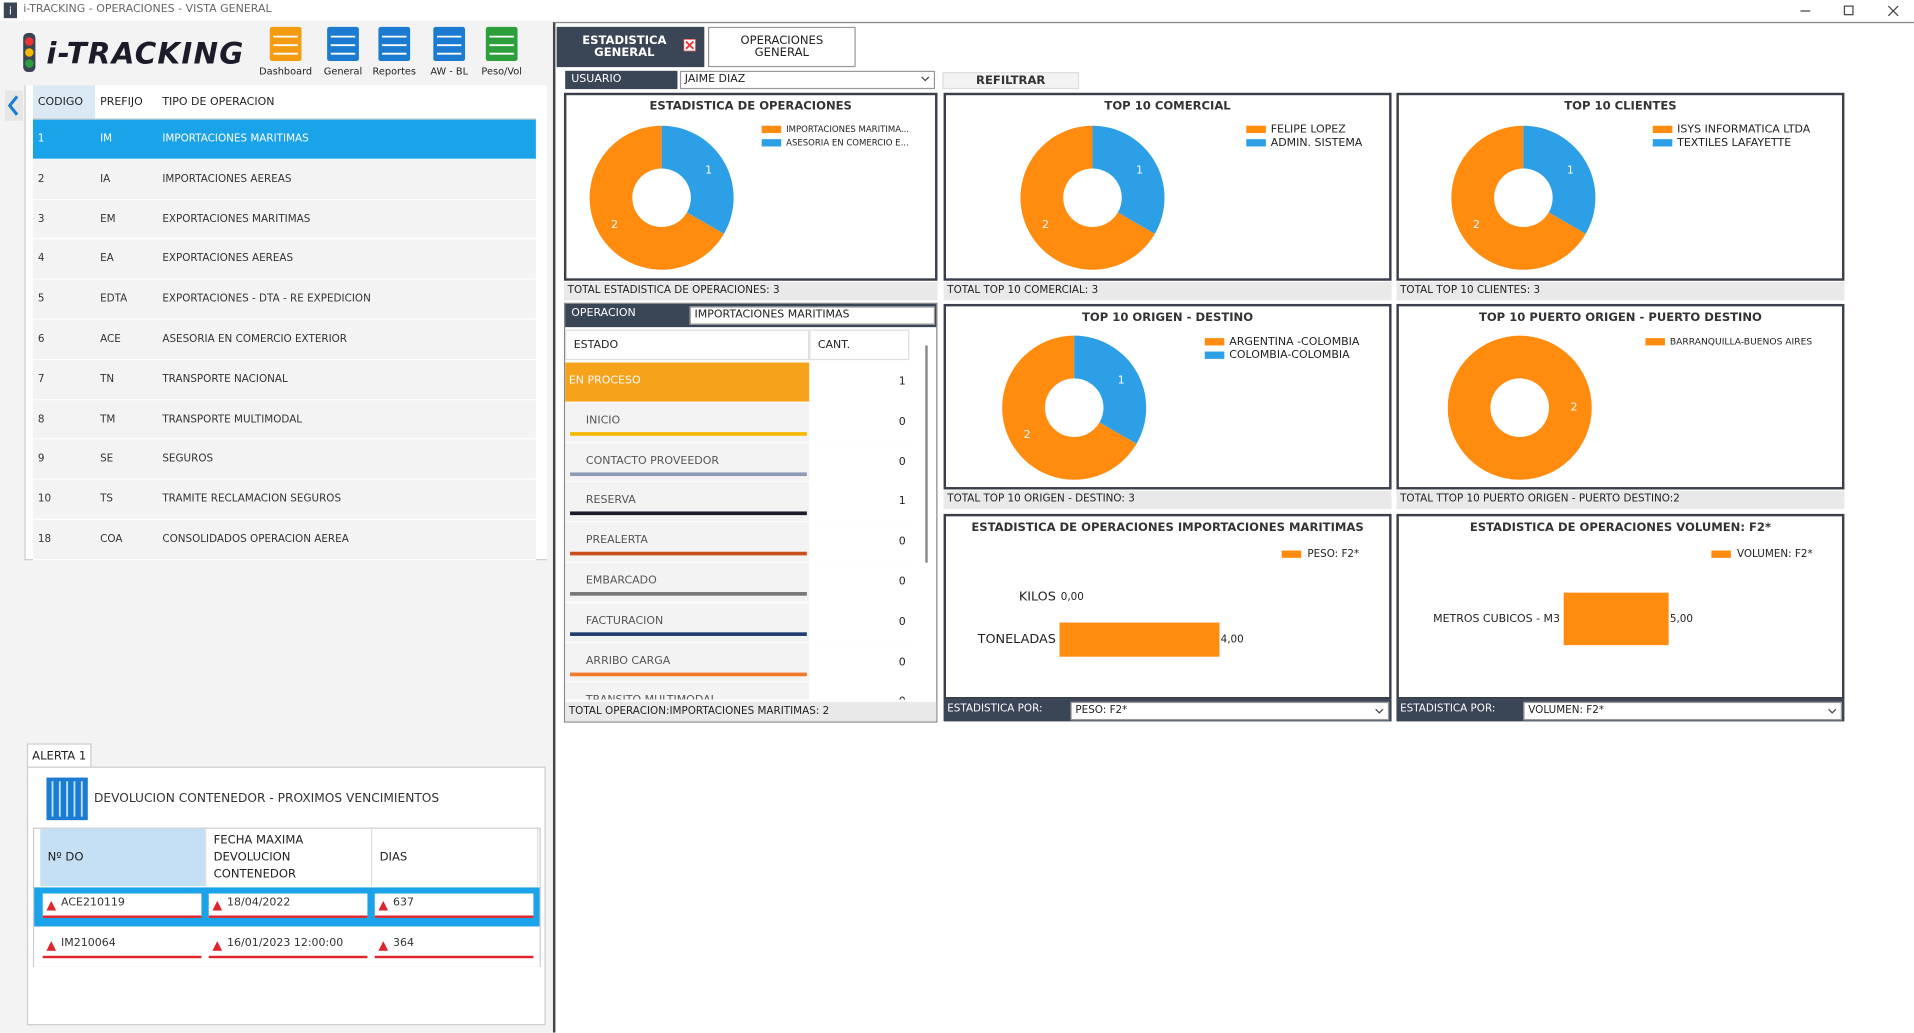 The image size is (1914, 1033). I want to click on bar, so click(1616, 619).